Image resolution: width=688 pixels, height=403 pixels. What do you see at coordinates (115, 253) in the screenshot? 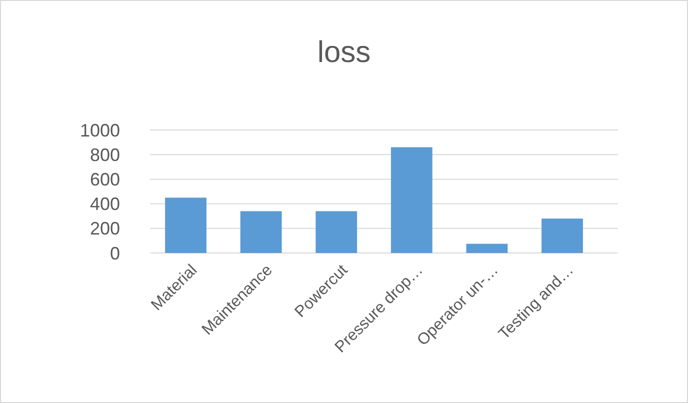
I see `y-tick-label: 0` at bounding box center [115, 253].